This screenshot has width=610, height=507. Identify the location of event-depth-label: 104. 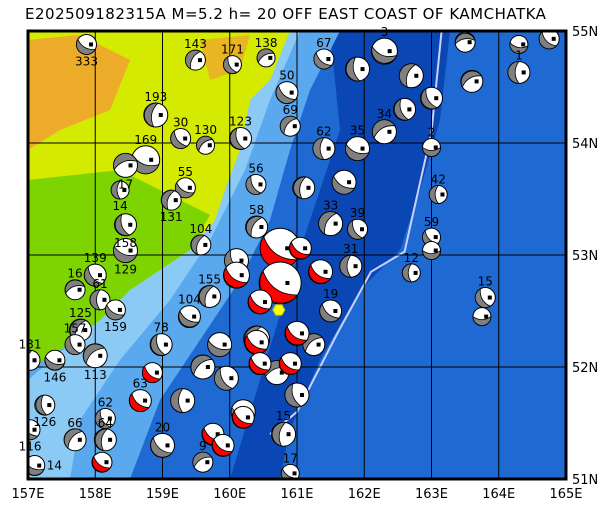
(200, 229).